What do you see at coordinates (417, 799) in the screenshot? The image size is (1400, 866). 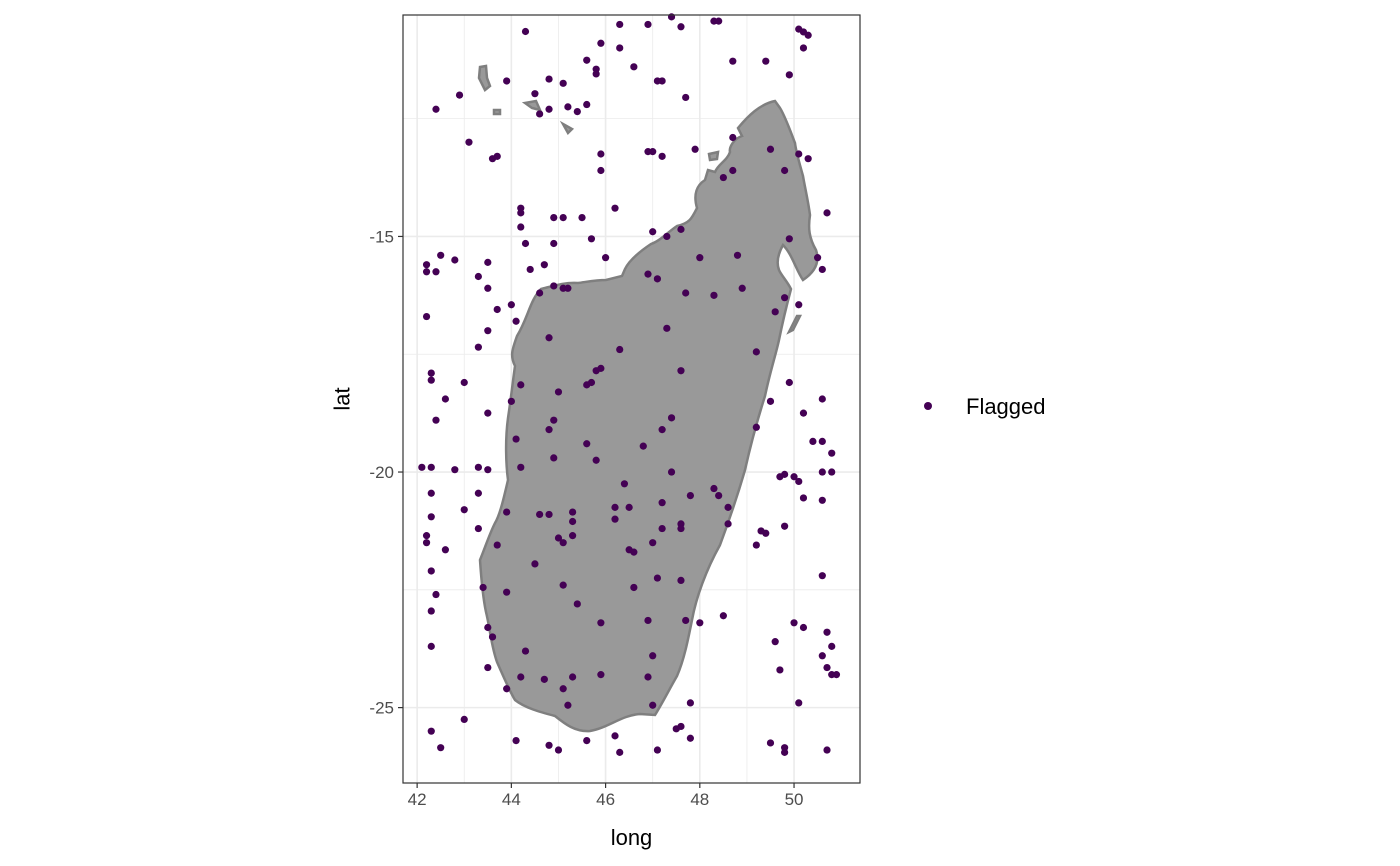 I see `x-tick-label: 42` at bounding box center [417, 799].